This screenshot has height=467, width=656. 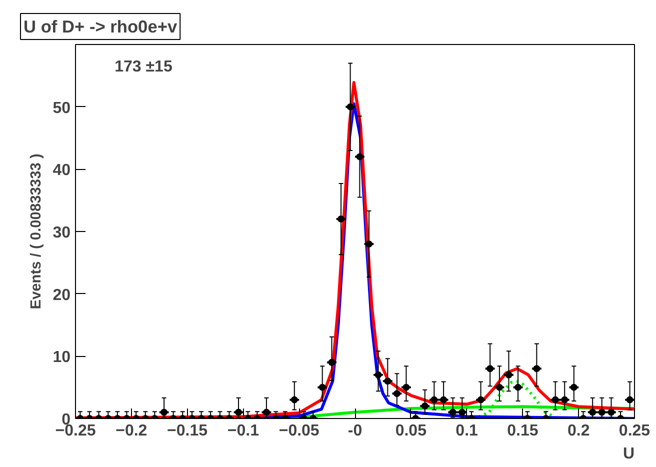 I want to click on x-tick-label: 0.2, so click(x=578, y=431).